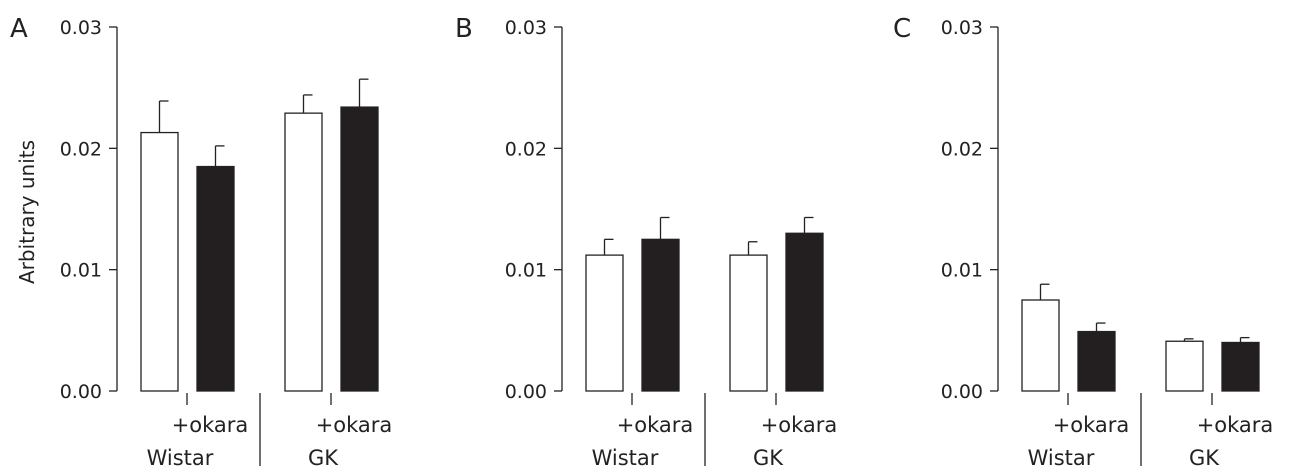 This screenshot has height=472, width=1292. I want to click on group-label-a-wistar: Wistar, so click(180, 458).